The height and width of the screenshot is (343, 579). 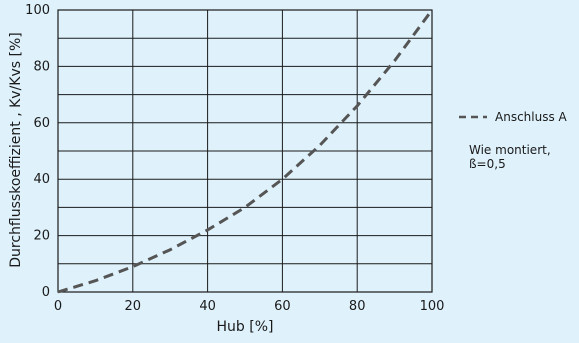 I want to click on y-tick-label: 40, so click(x=41, y=179).